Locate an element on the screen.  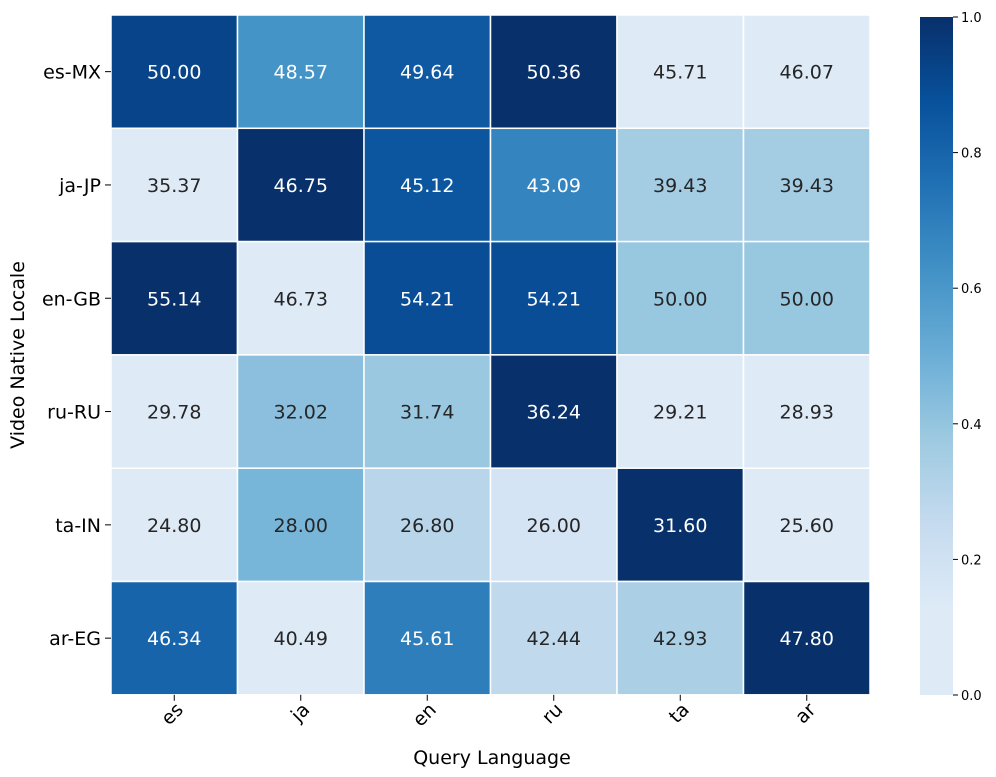
colorbar-tick-label: 0.8 is located at coordinates (971, 154).